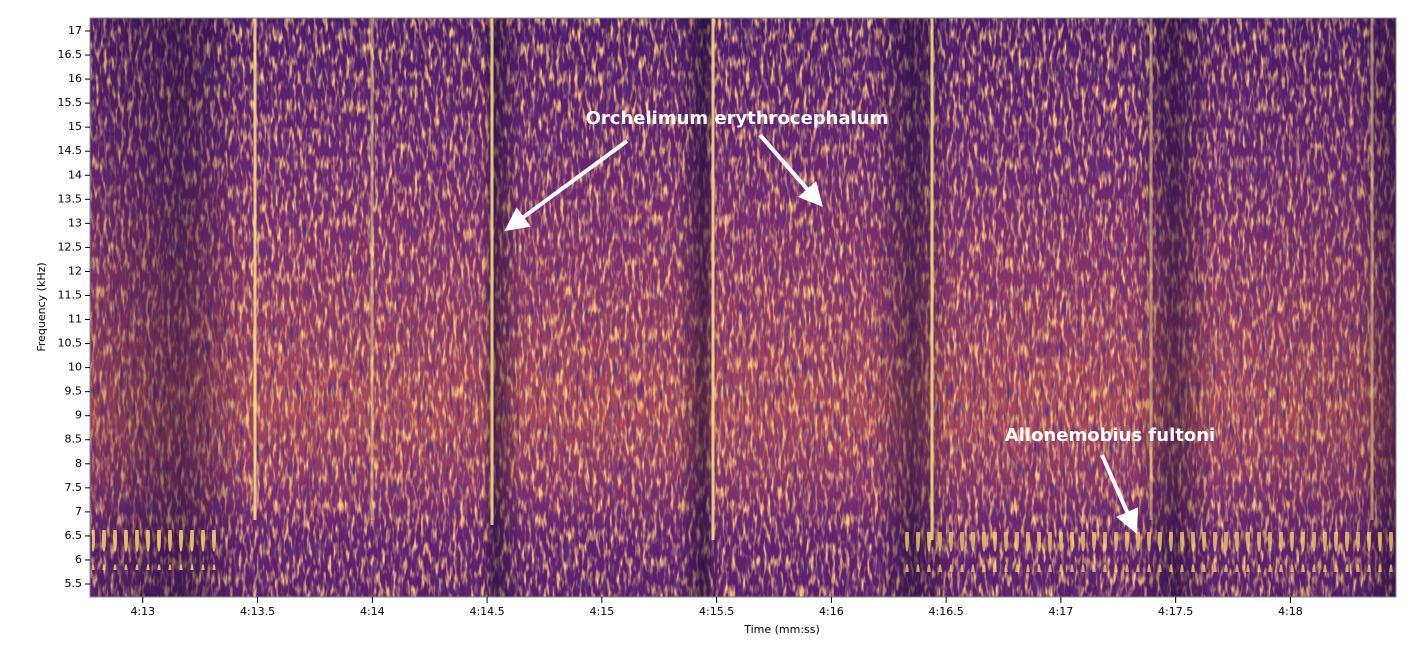 This screenshot has height=657, width=1420. I want to click on y-tick-label: 13, so click(75, 222).